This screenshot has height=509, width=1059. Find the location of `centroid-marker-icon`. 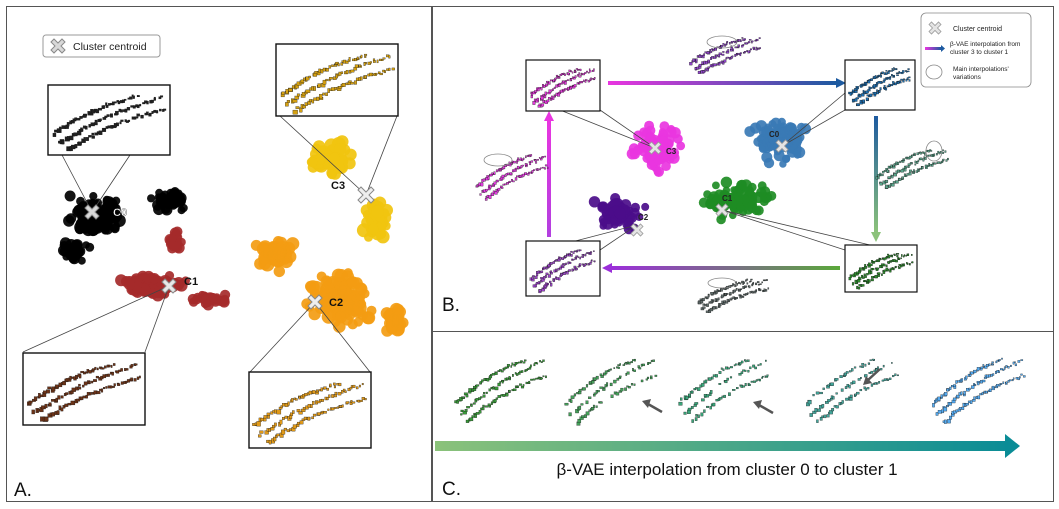

centroid-marker-icon is located at coordinates (935, 28).